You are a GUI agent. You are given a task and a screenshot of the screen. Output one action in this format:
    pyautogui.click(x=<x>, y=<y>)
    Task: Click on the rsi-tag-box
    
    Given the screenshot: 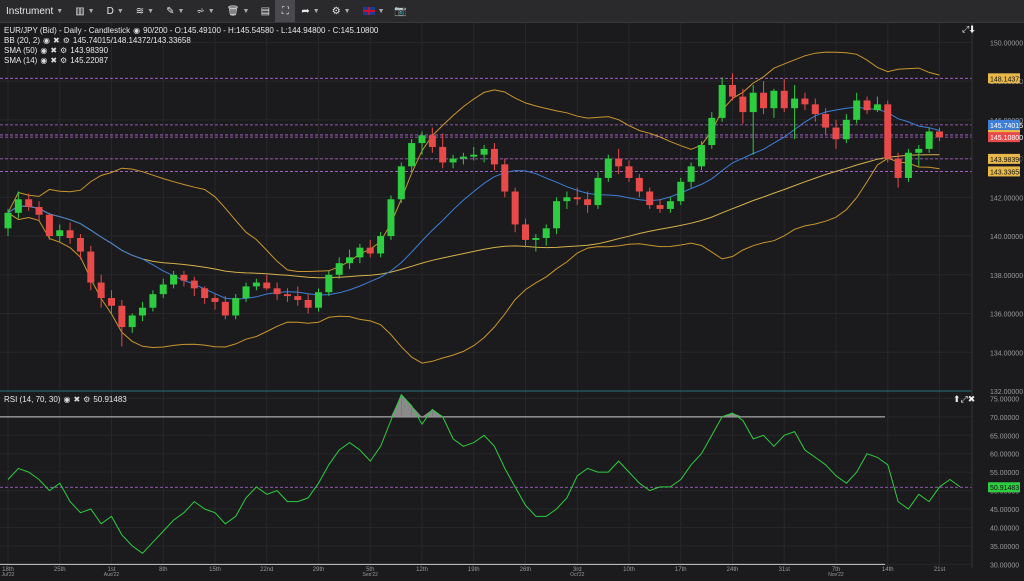 What is the action you would take?
    pyautogui.click(x=1004, y=487)
    